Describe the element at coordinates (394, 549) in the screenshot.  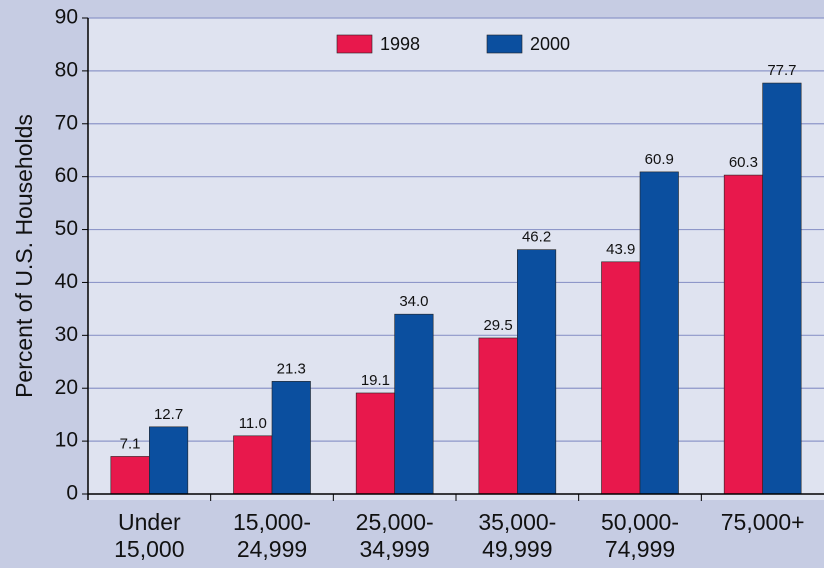
I see `x-tick-label-line: 34,999` at that location.